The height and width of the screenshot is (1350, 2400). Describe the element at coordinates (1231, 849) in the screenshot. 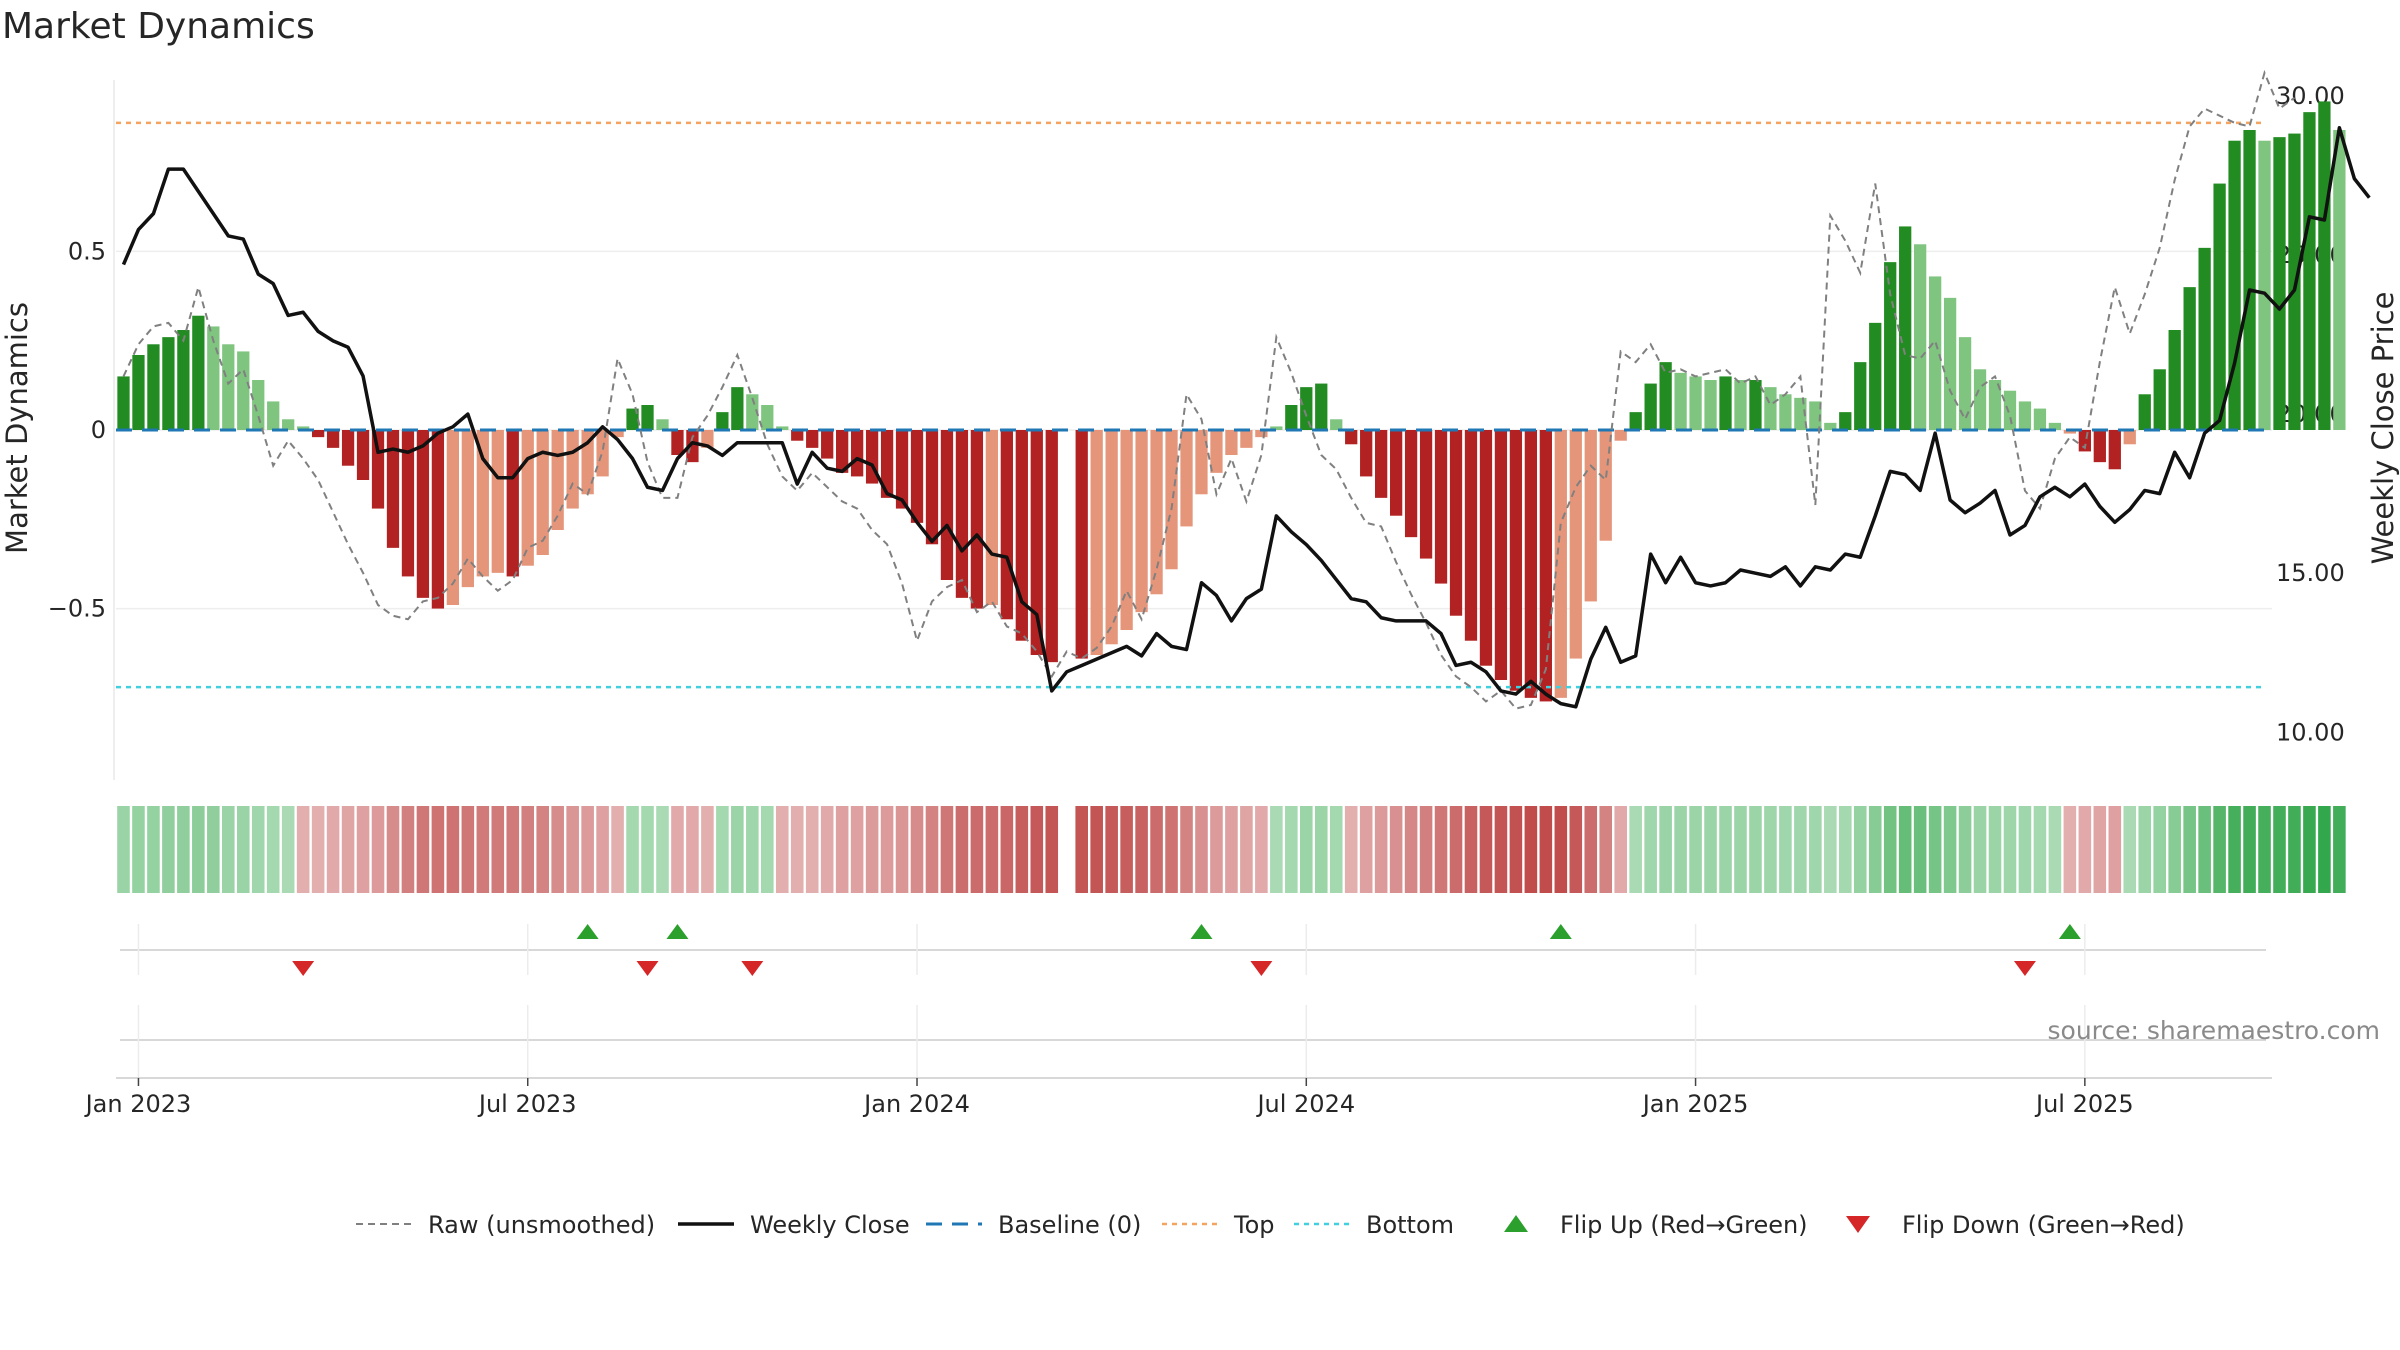

I see `heat-strip-panel` at that location.